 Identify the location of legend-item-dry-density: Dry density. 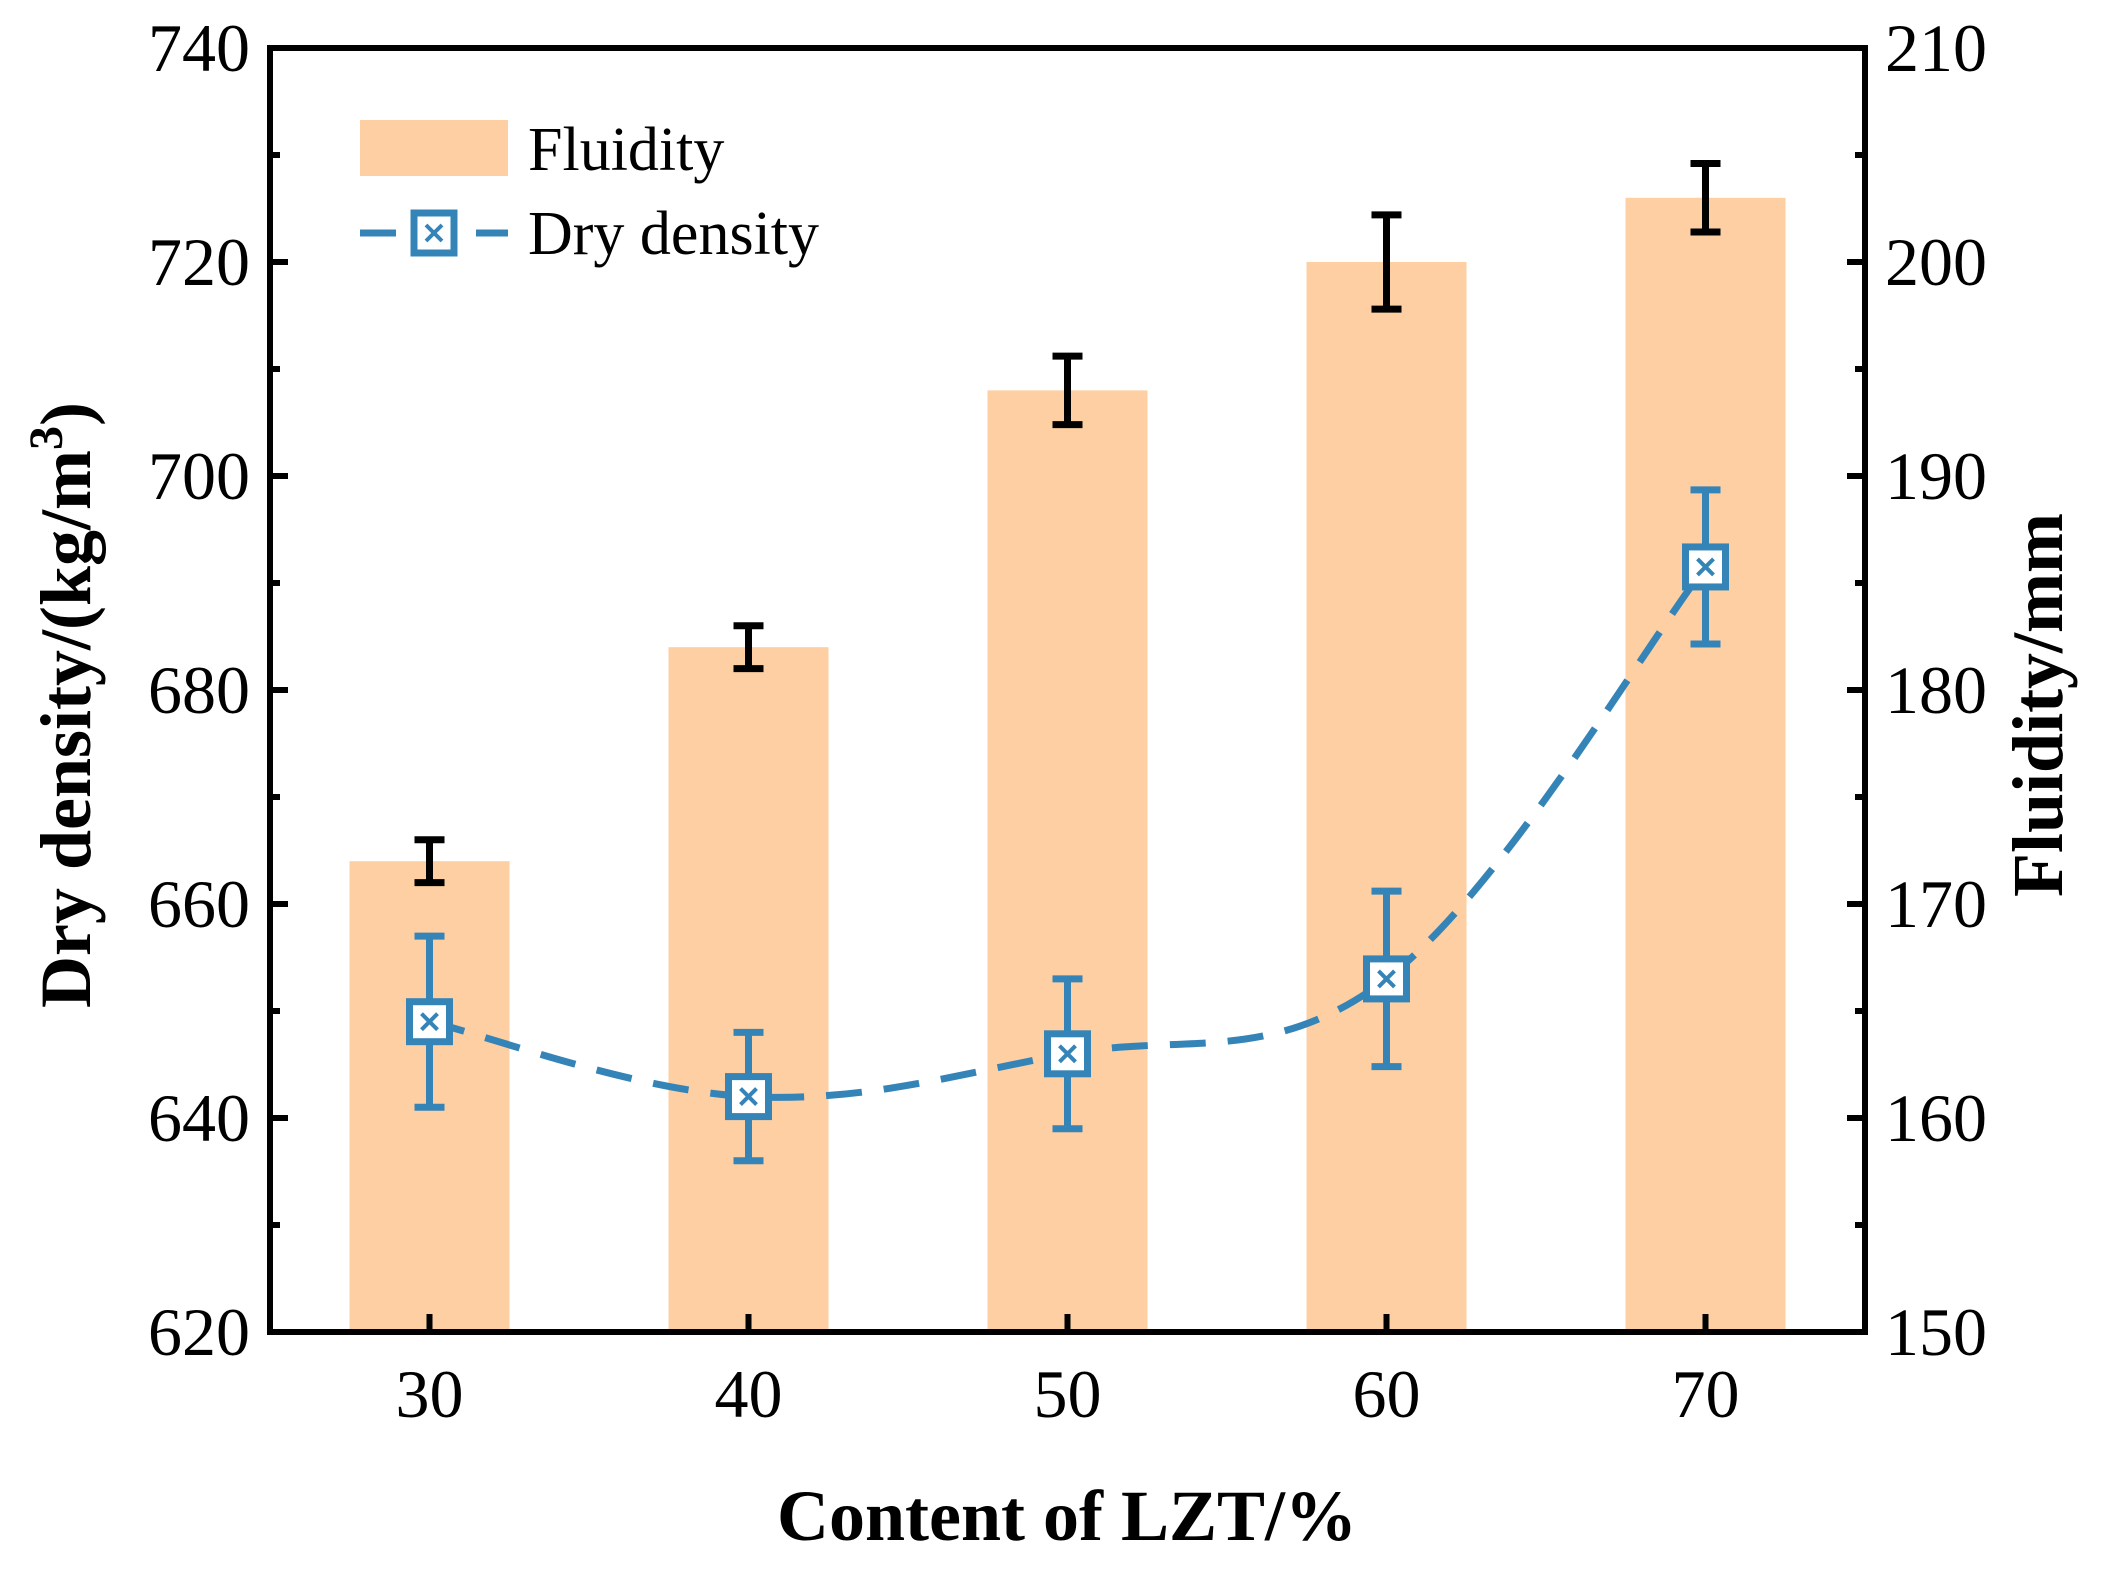
(589, 234).